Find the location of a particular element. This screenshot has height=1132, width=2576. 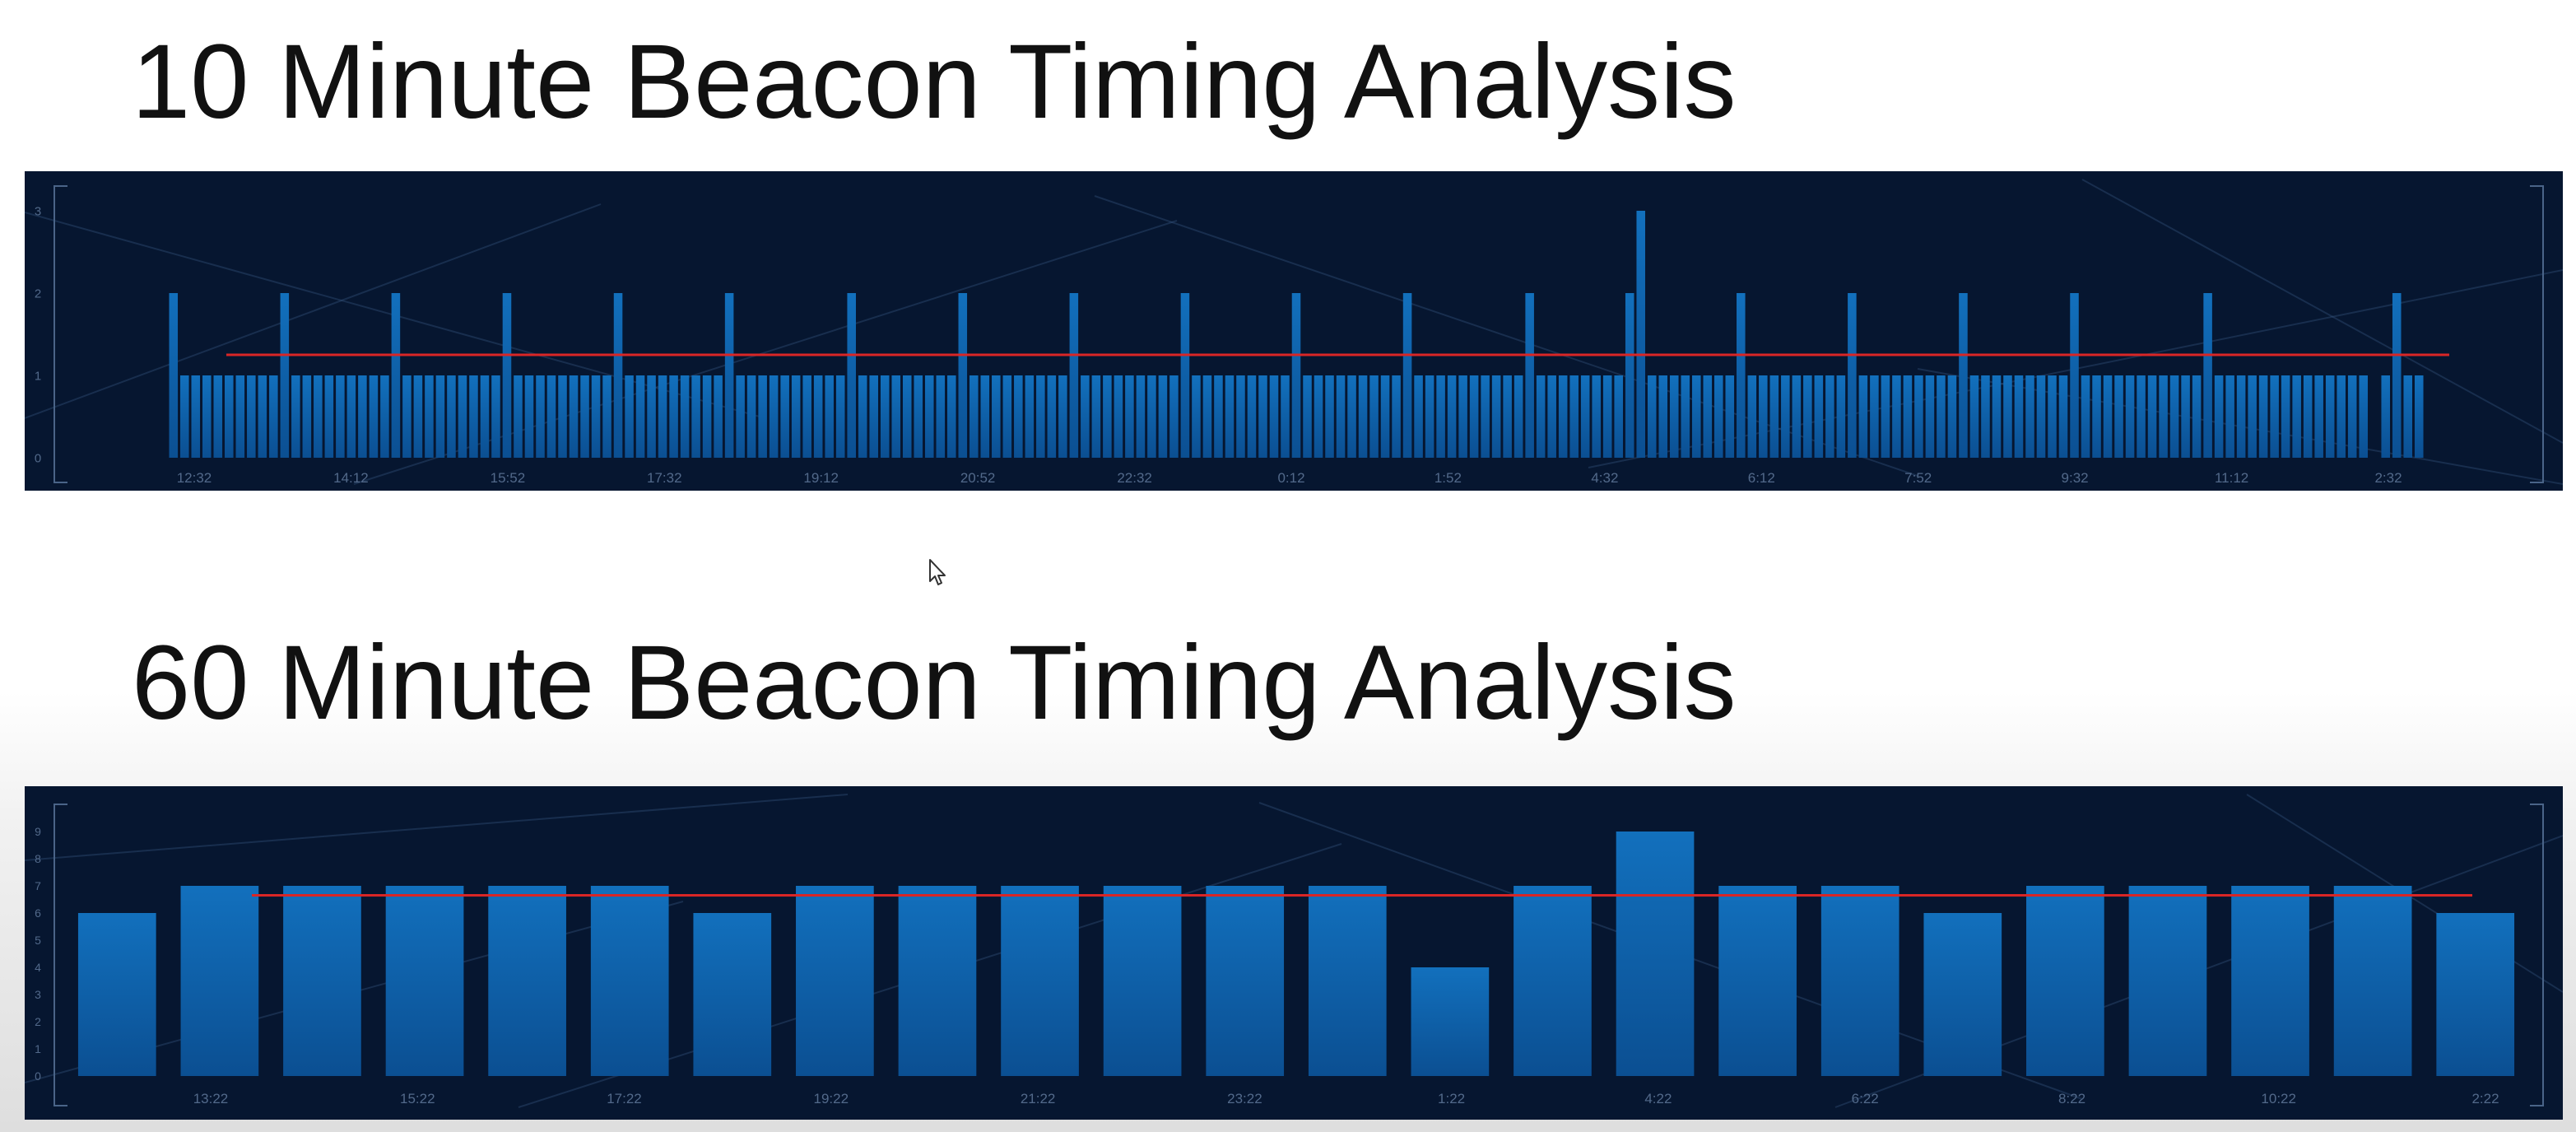

y-tick-label: 5 is located at coordinates (38, 940).